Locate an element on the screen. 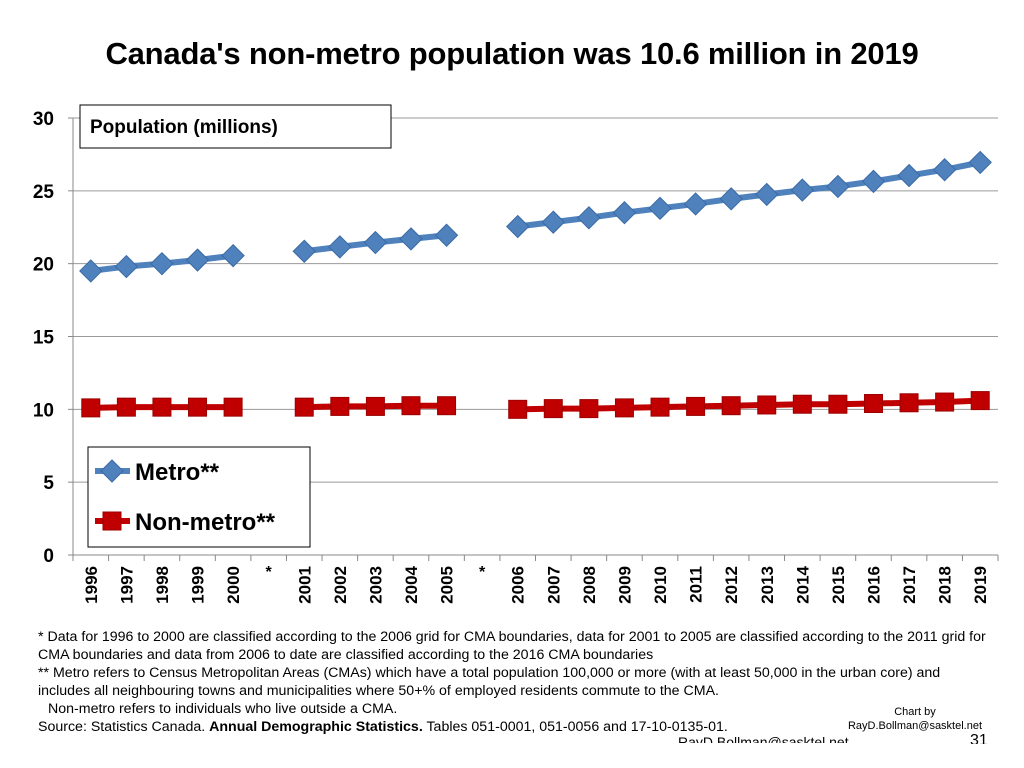  x-tick-label-2017: 2017 is located at coordinates (909, 585).